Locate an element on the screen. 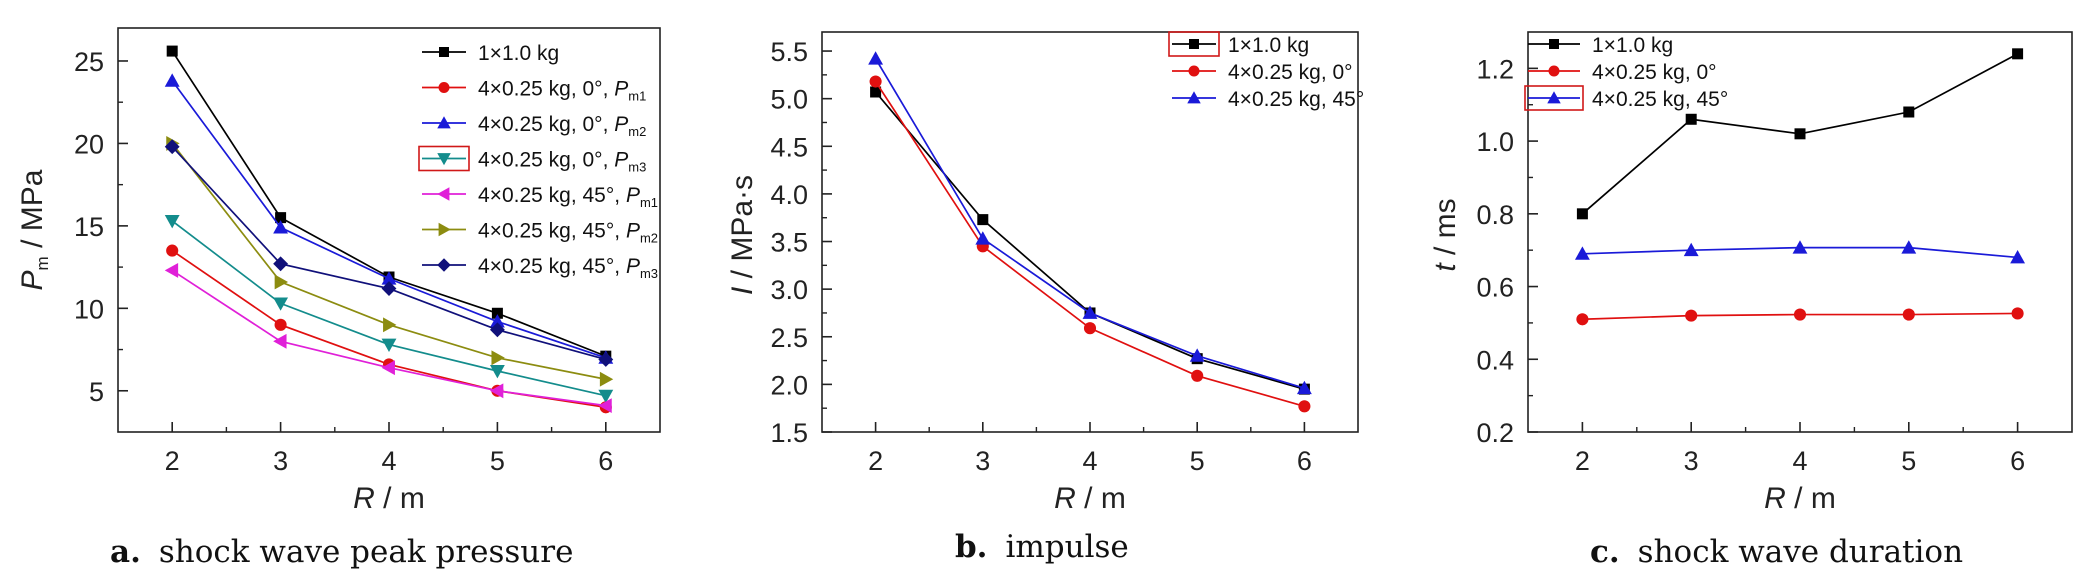  panel-caption: a. shock wave peak pressure is located at coordinates (341, 552).